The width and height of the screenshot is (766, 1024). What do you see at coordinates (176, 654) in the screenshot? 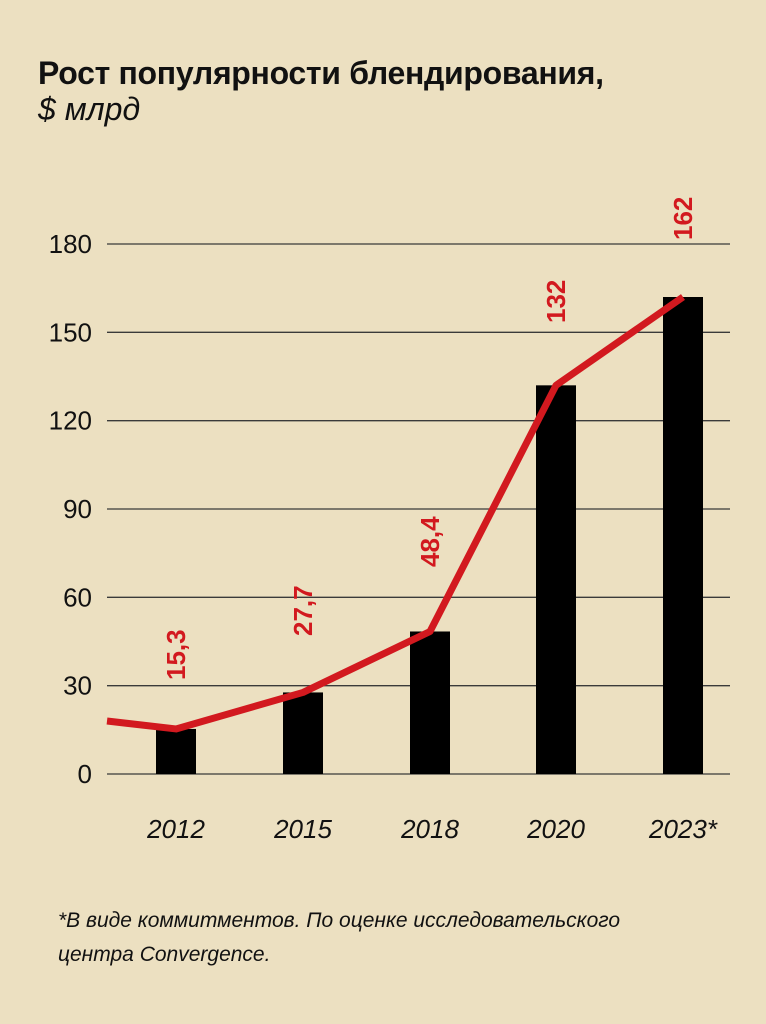
I see `value-label: 15,3` at bounding box center [176, 654].